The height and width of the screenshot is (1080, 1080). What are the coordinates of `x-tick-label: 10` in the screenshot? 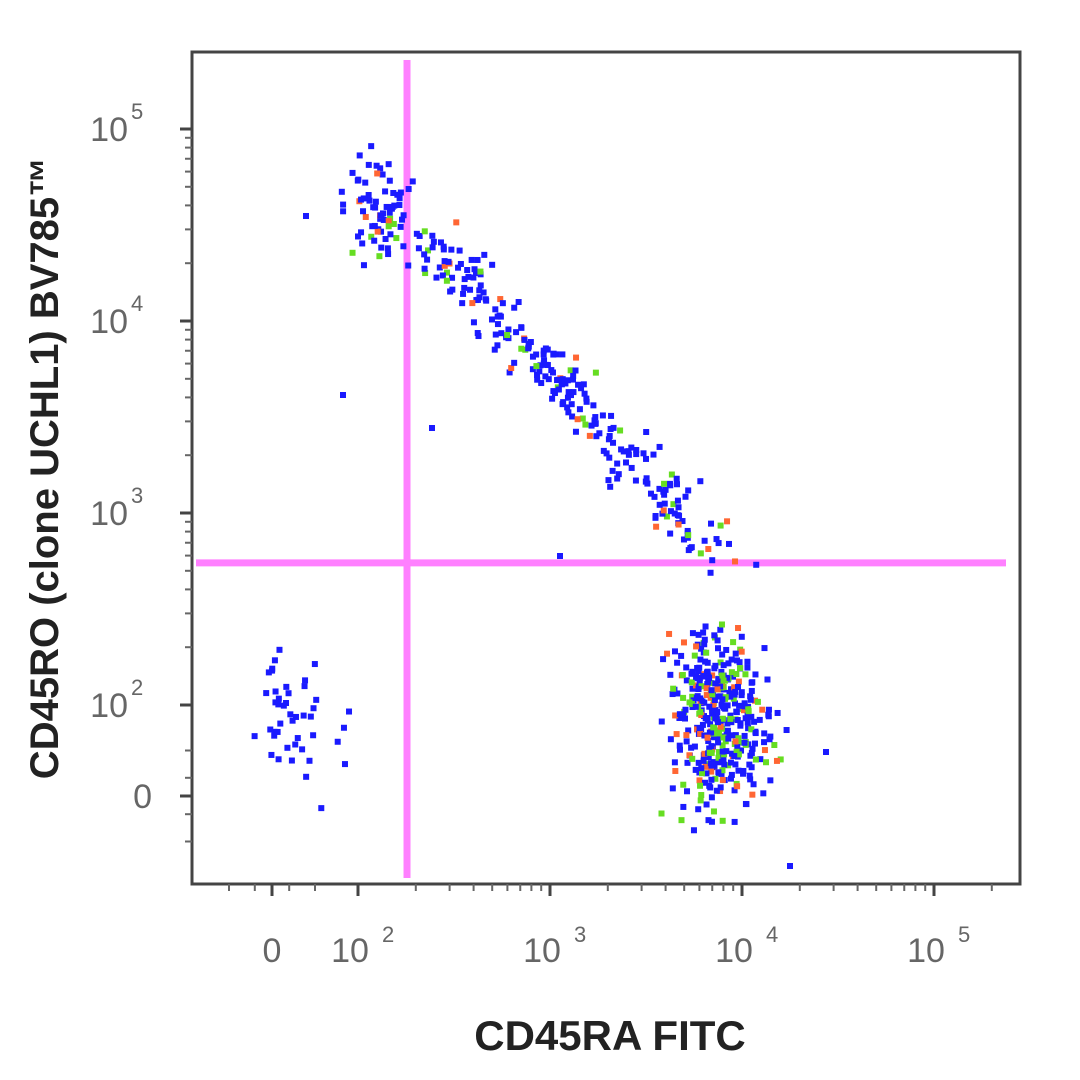 It's located at (542, 951).